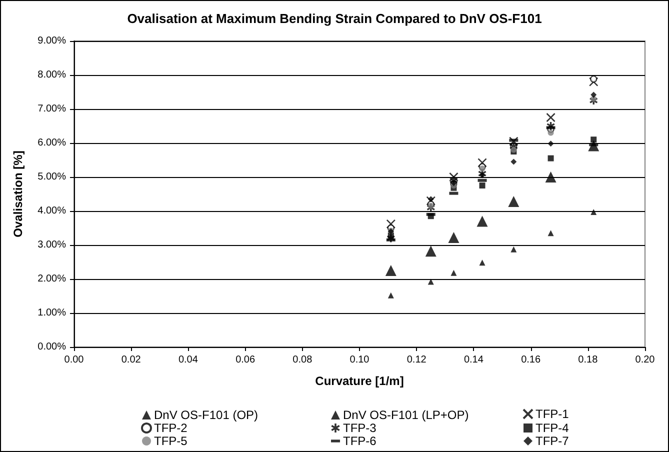  Describe the element at coordinates (360, 441) in the screenshot. I see `legend-label: TFP-6` at that location.